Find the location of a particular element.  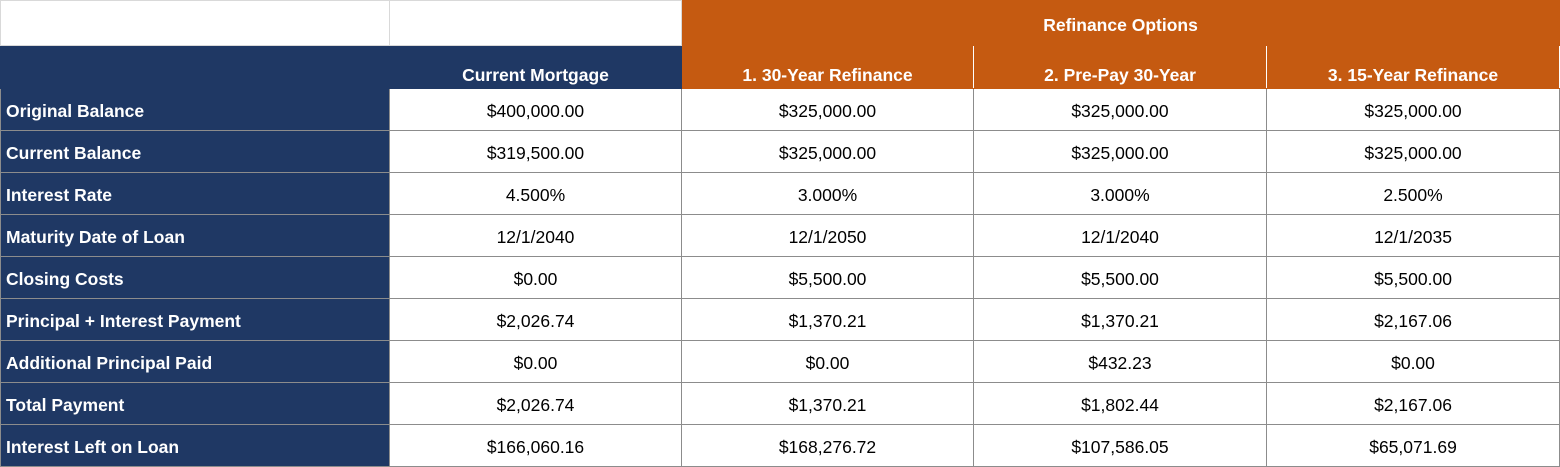

table-cell: 2.500% is located at coordinates (1412, 193).